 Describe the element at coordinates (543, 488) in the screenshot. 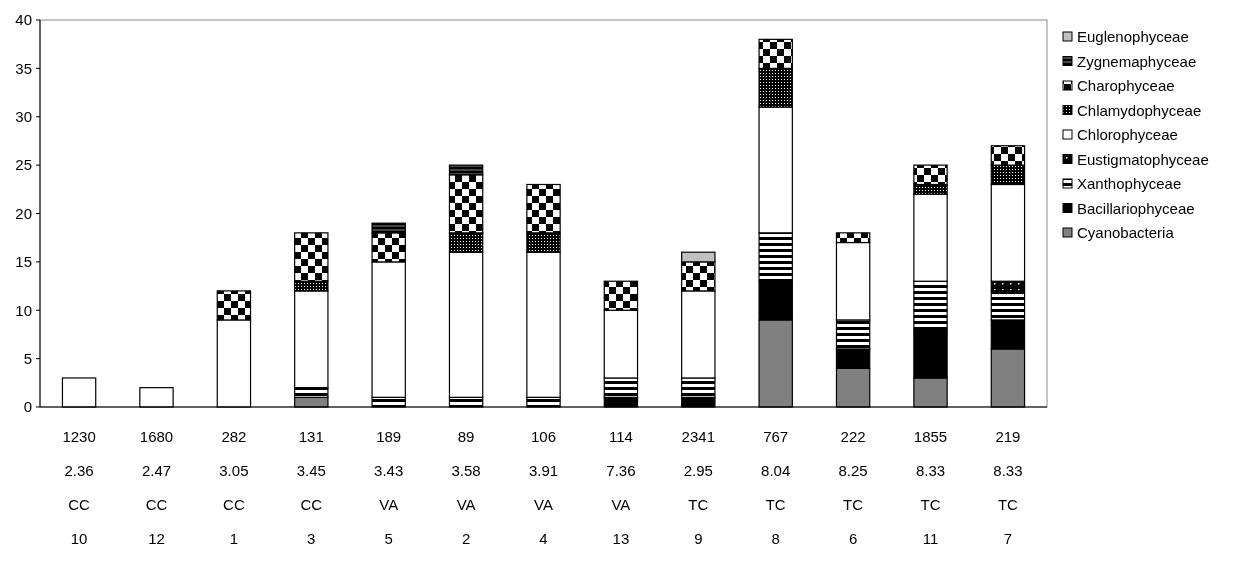

I see `x-tick-label: 106 3.91 VA 4` at that location.